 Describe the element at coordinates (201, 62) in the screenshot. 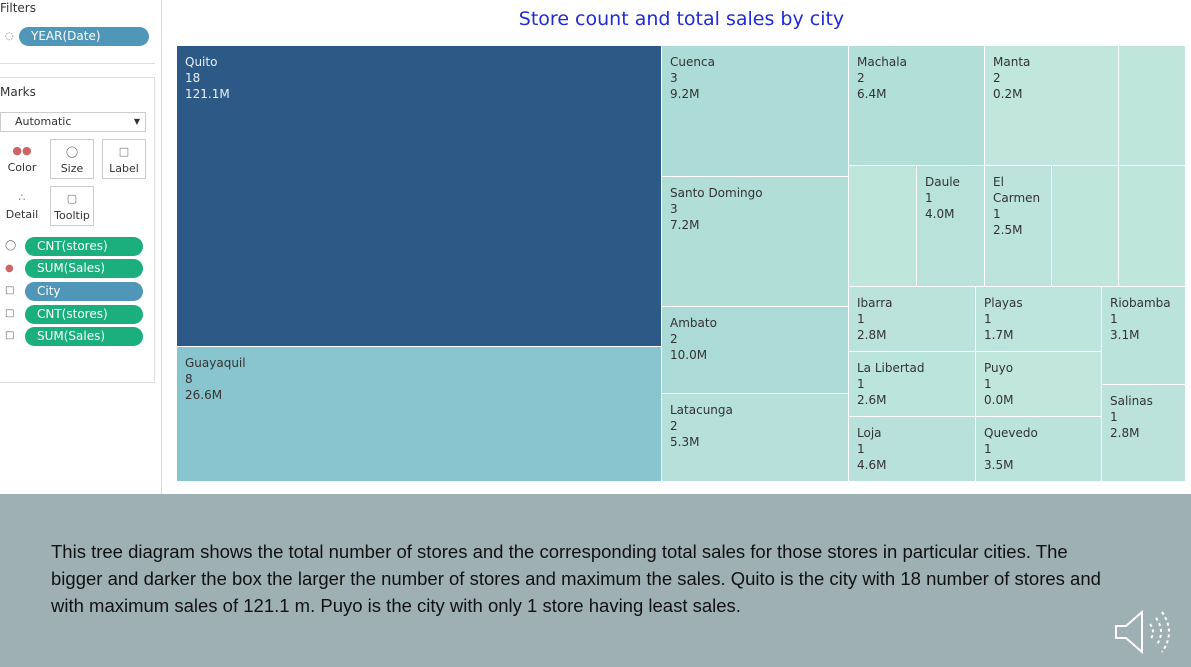

I see `city-label: Quito` at that location.